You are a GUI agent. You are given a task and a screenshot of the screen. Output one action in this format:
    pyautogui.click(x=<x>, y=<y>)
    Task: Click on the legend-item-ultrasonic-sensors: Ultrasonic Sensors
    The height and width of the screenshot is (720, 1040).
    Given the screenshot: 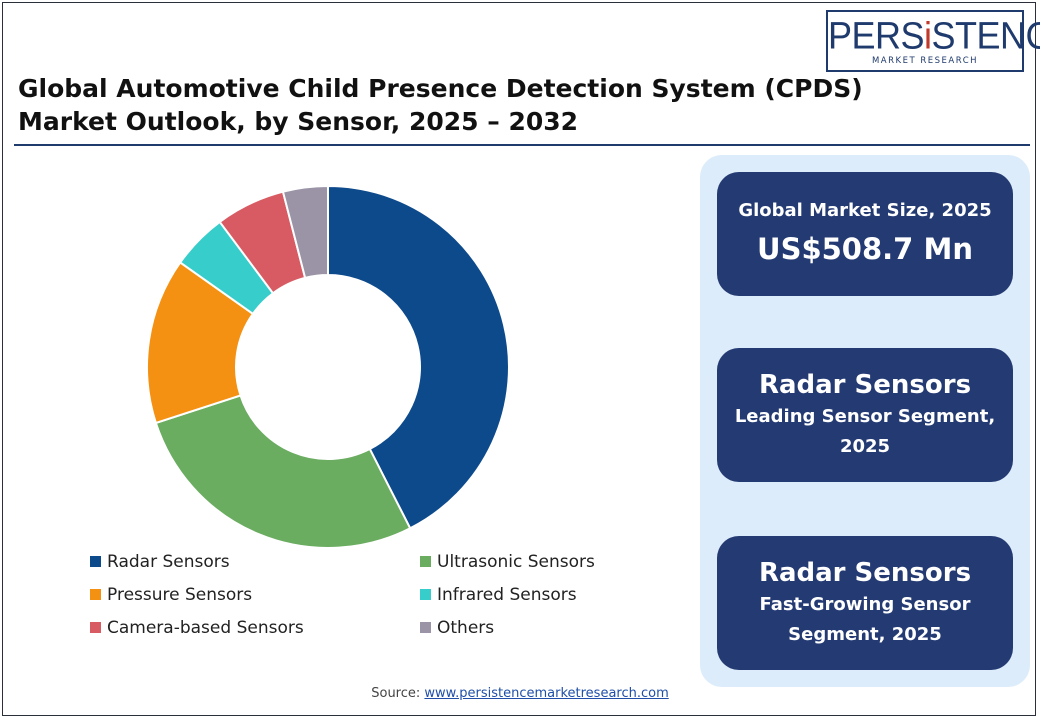 What is the action you would take?
    pyautogui.click(x=535, y=561)
    